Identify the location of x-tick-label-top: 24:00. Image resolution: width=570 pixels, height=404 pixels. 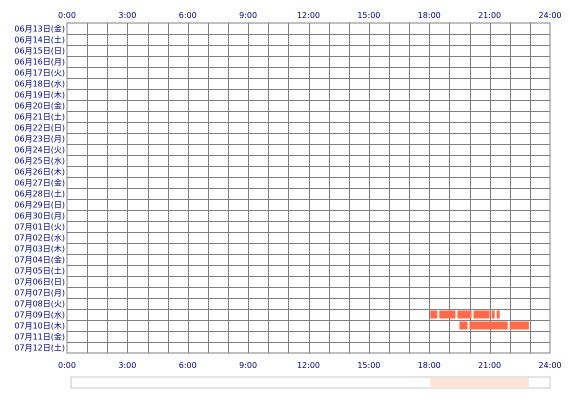
(549, 15).